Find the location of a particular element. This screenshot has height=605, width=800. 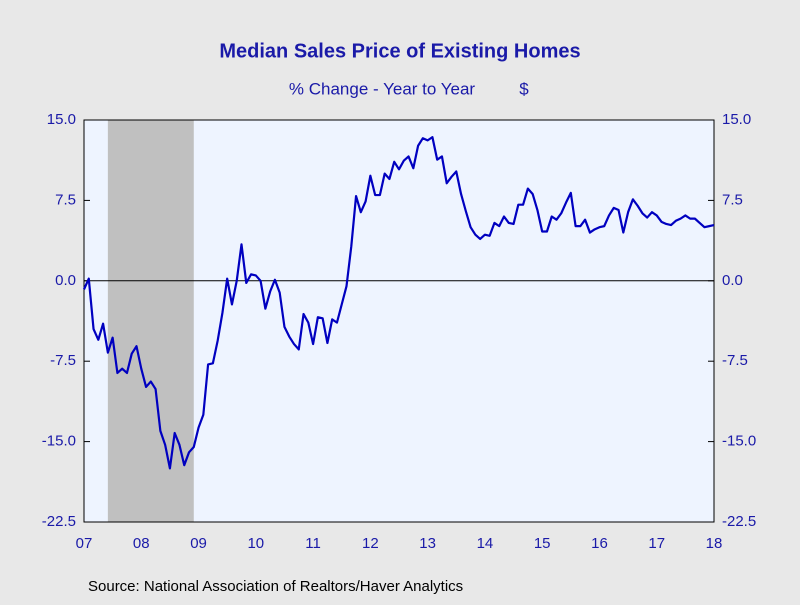

y-tick-label: 15.0 is located at coordinates (61, 119).